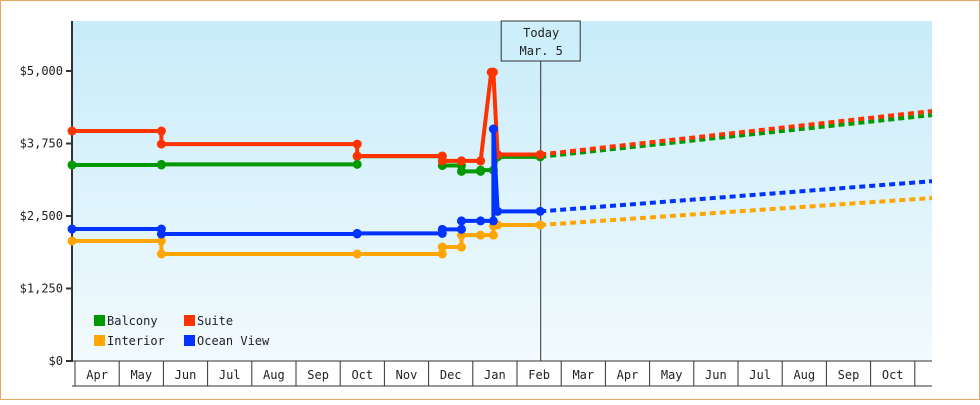 The height and width of the screenshot is (405, 980). What do you see at coordinates (233, 341) in the screenshot?
I see `legend-label: Ocean View` at bounding box center [233, 341].